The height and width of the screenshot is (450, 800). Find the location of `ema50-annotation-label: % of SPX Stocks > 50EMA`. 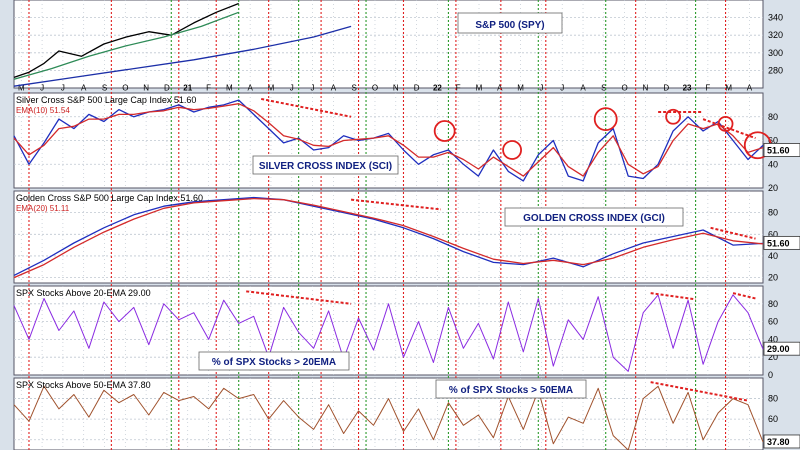

ema50-annotation-label: % of SPX Stocks > 50EMA is located at coordinates (511, 390).